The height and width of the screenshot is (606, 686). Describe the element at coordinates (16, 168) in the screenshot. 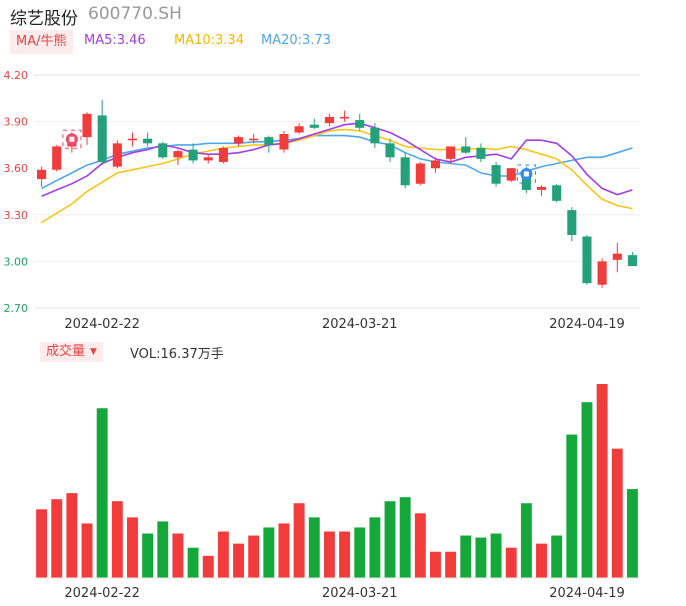

I see `y-tick-label: 3.60` at that location.